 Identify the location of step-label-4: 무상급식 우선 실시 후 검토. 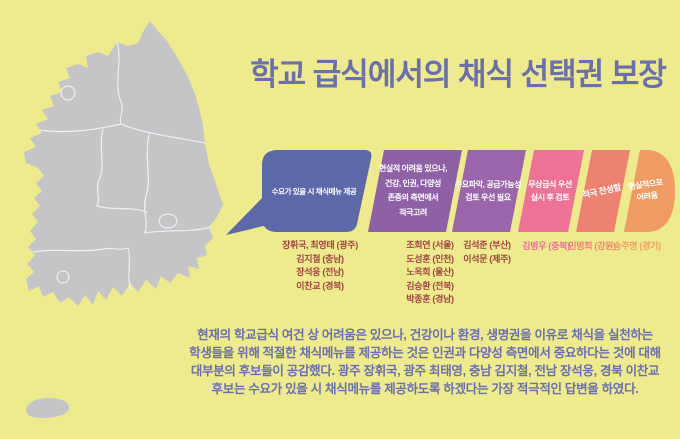
(550, 191).